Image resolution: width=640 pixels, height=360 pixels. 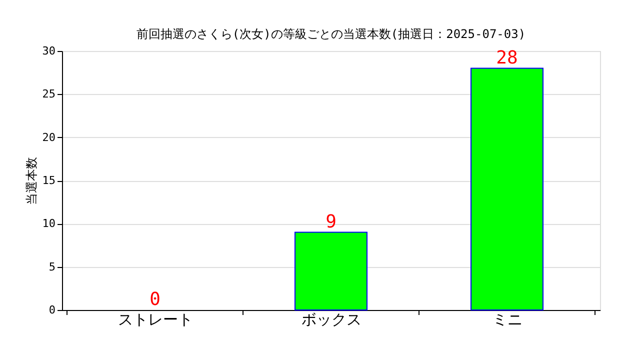 I want to click on data-label: 28, so click(x=507, y=57).